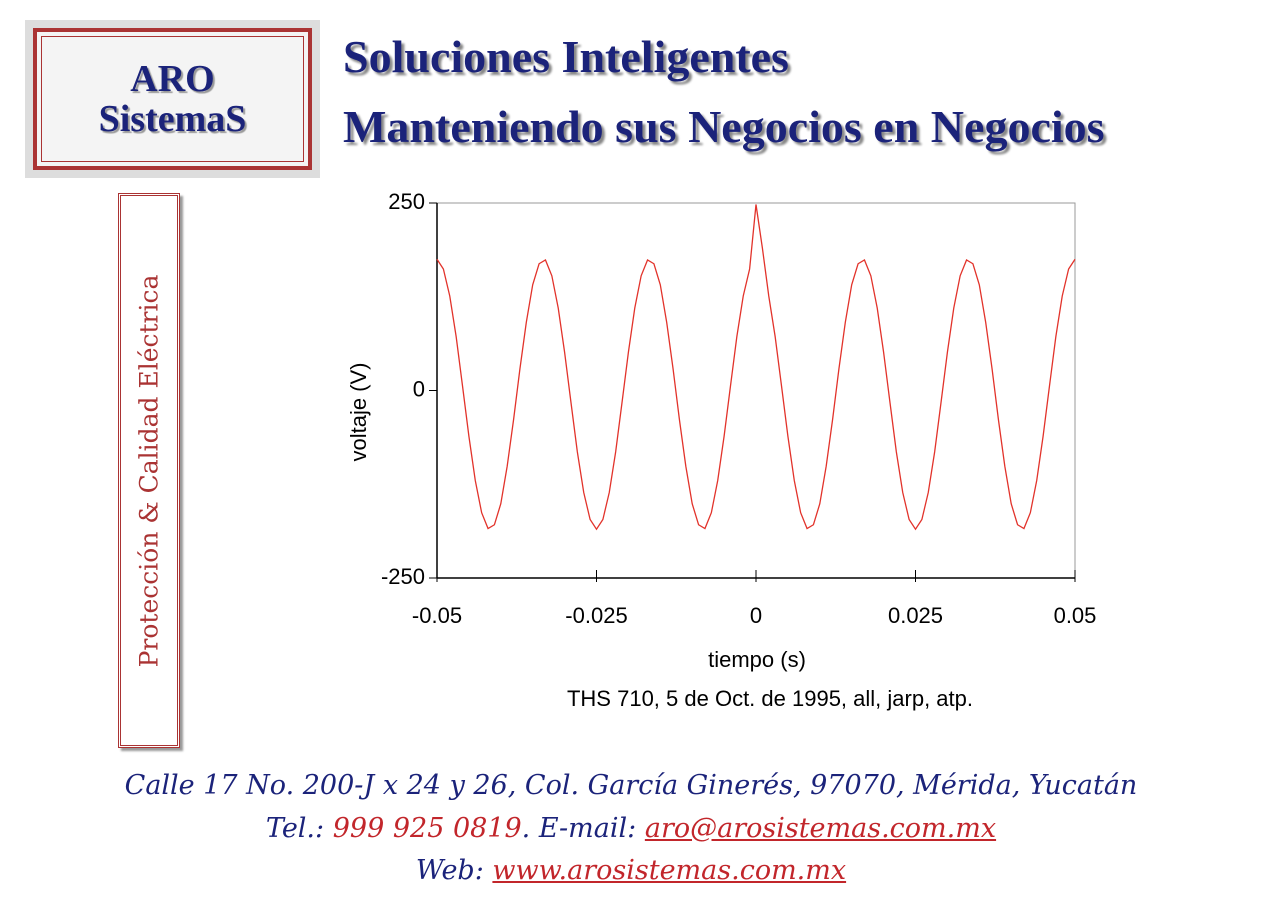  Describe the element at coordinates (403, 576) in the screenshot. I see `y-tick-label: -250` at that location.